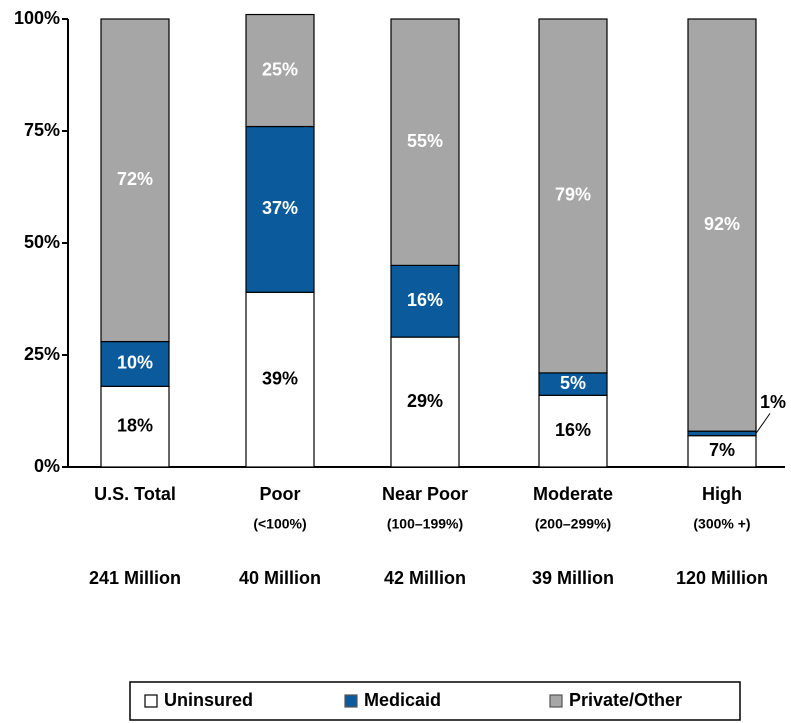 The image size is (791, 723). I want to click on value-label: 10%, so click(135, 363).